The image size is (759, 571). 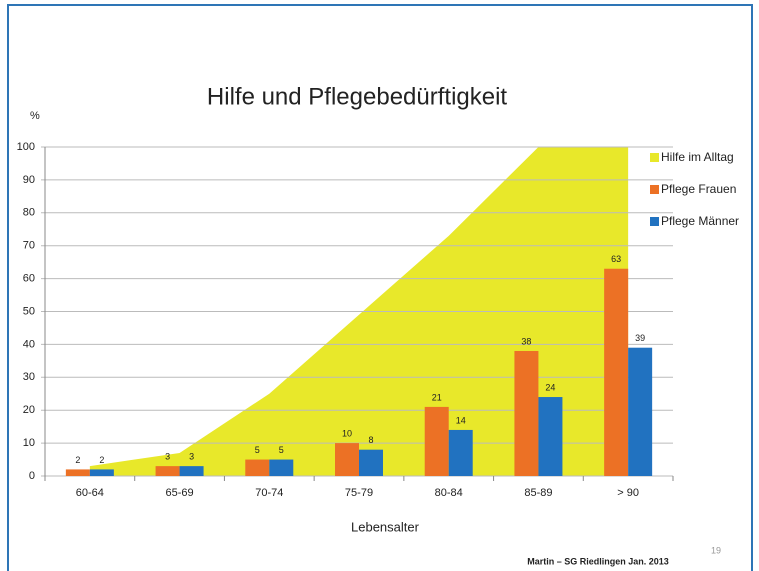 What do you see at coordinates (640, 338) in the screenshot?
I see `data-label: 39` at bounding box center [640, 338].